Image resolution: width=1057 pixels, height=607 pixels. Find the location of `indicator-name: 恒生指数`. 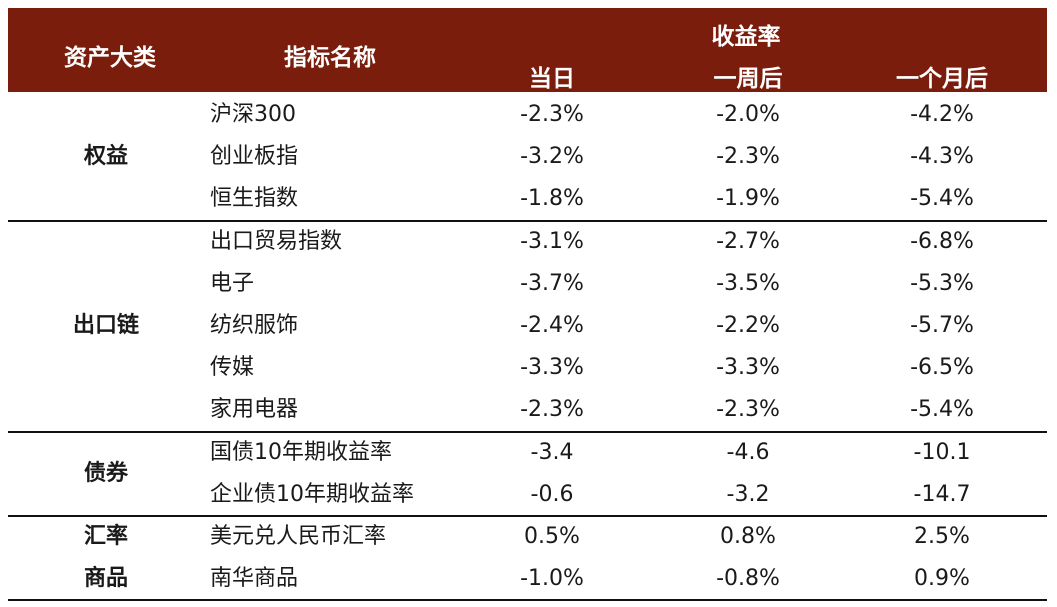

indicator-name: 恒生指数 is located at coordinates (254, 199).